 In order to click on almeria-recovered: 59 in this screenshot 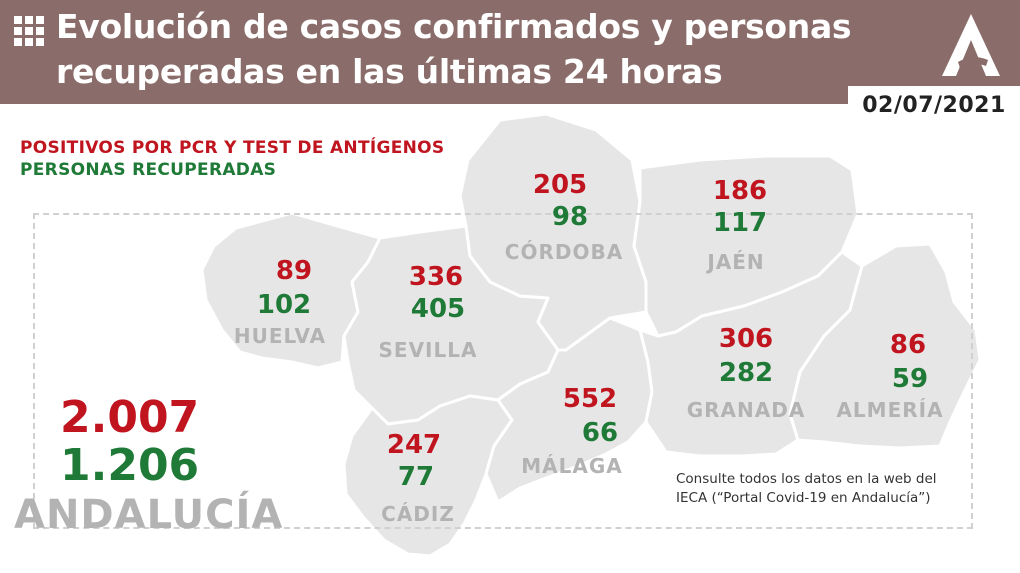, I will do `click(910, 379)`.